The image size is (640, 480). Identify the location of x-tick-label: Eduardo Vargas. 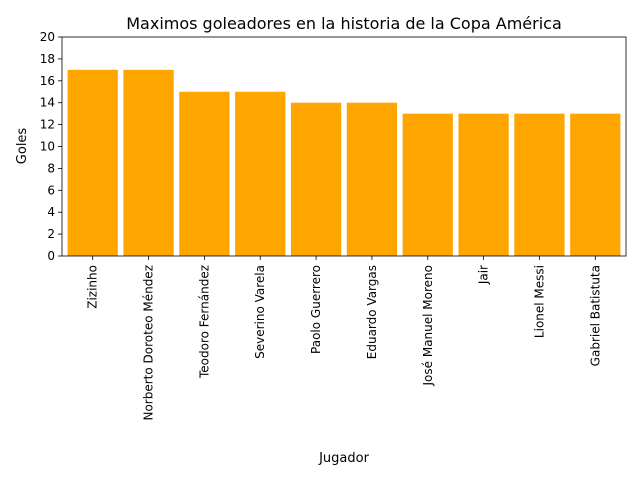
(372, 312).